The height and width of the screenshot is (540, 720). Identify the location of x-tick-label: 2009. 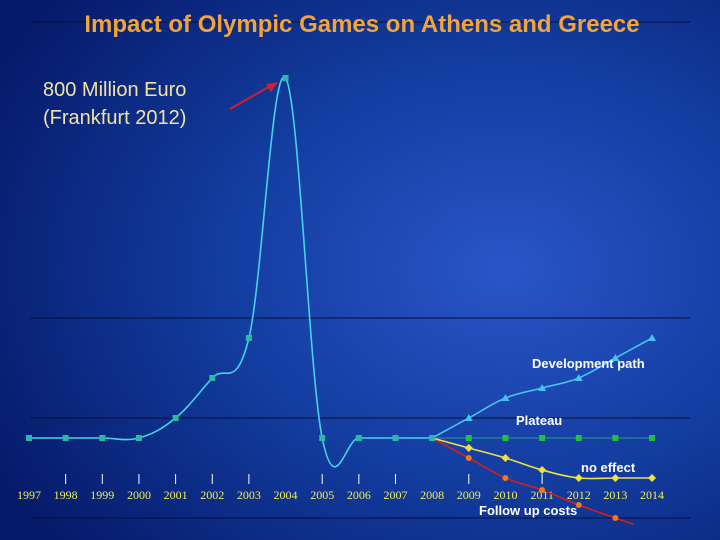
(469, 495).